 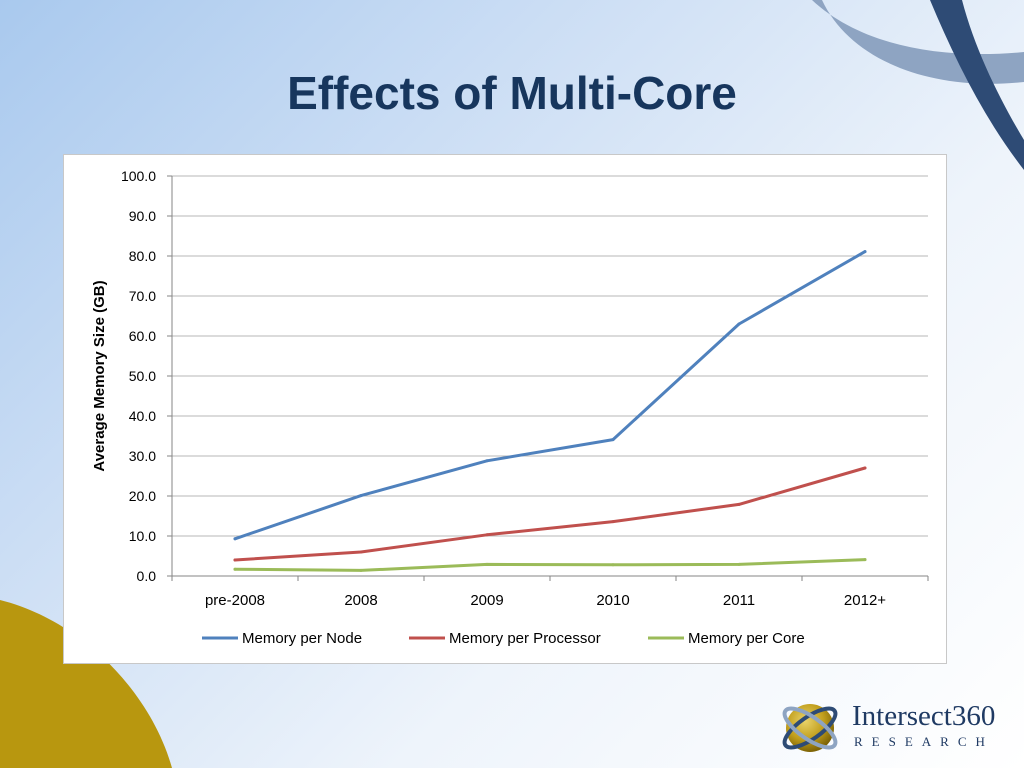 What do you see at coordinates (142, 496) in the screenshot?
I see `y-tick-label: 20.0` at bounding box center [142, 496].